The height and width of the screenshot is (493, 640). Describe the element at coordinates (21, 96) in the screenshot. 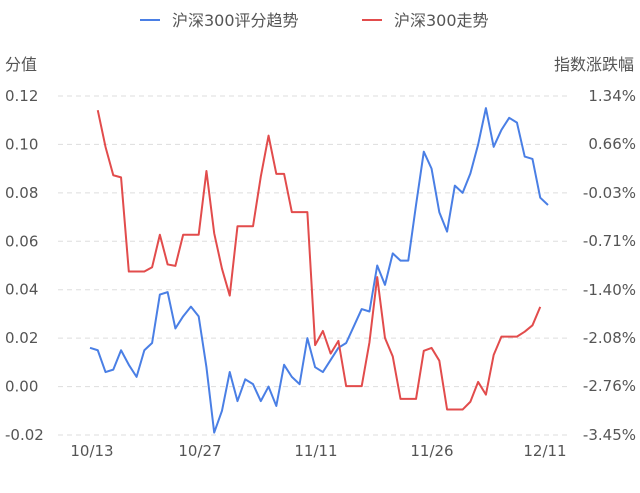

I see `left-tick-label: 0.12` at that location.